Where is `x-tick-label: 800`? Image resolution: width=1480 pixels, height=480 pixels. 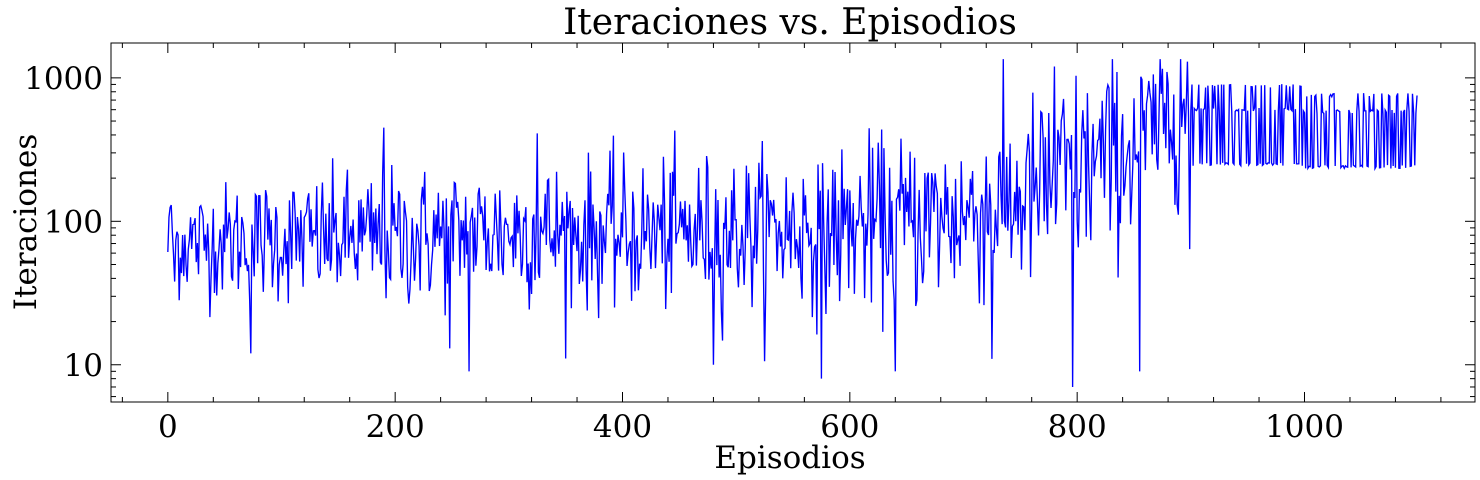 x-tick-label: 800 is located at coordinates (1077, 427).